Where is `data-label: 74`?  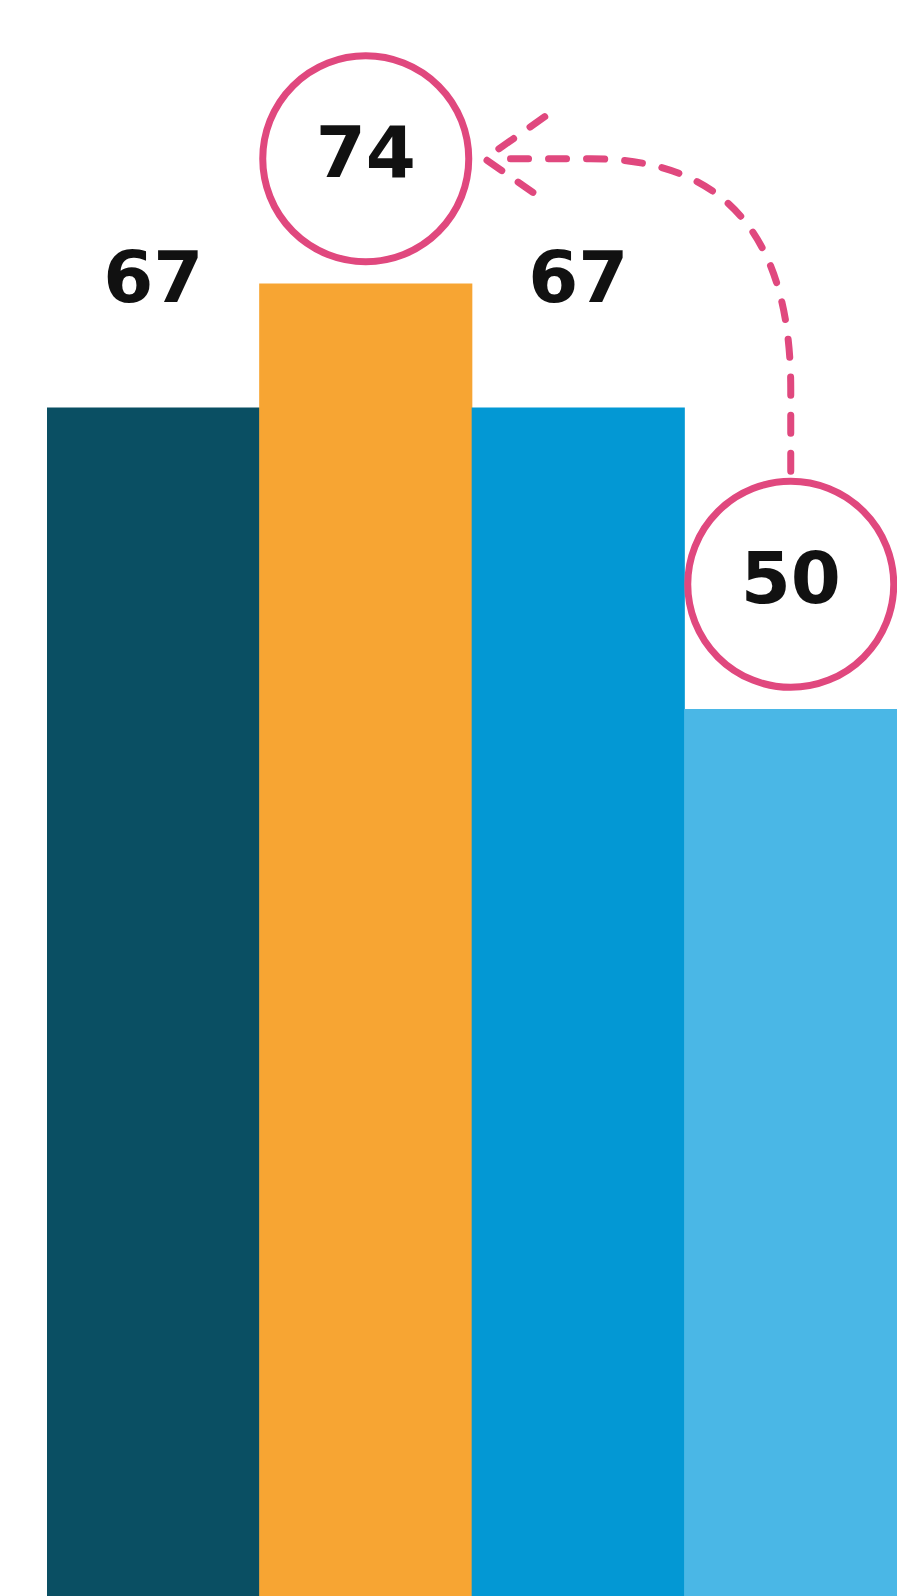 data-label: 74 is located at coordinates (365, 152).